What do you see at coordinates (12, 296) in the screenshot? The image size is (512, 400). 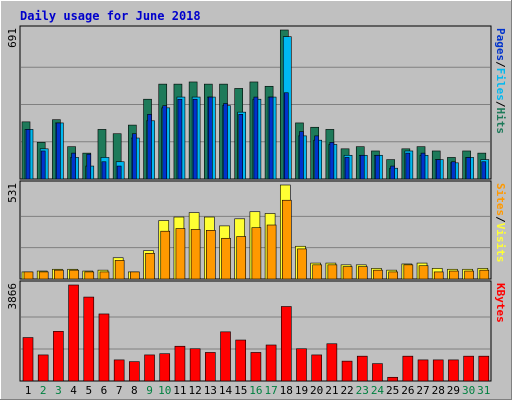 I see `y-max-label-kbytes: 3866` at bounding box center [12, 296].